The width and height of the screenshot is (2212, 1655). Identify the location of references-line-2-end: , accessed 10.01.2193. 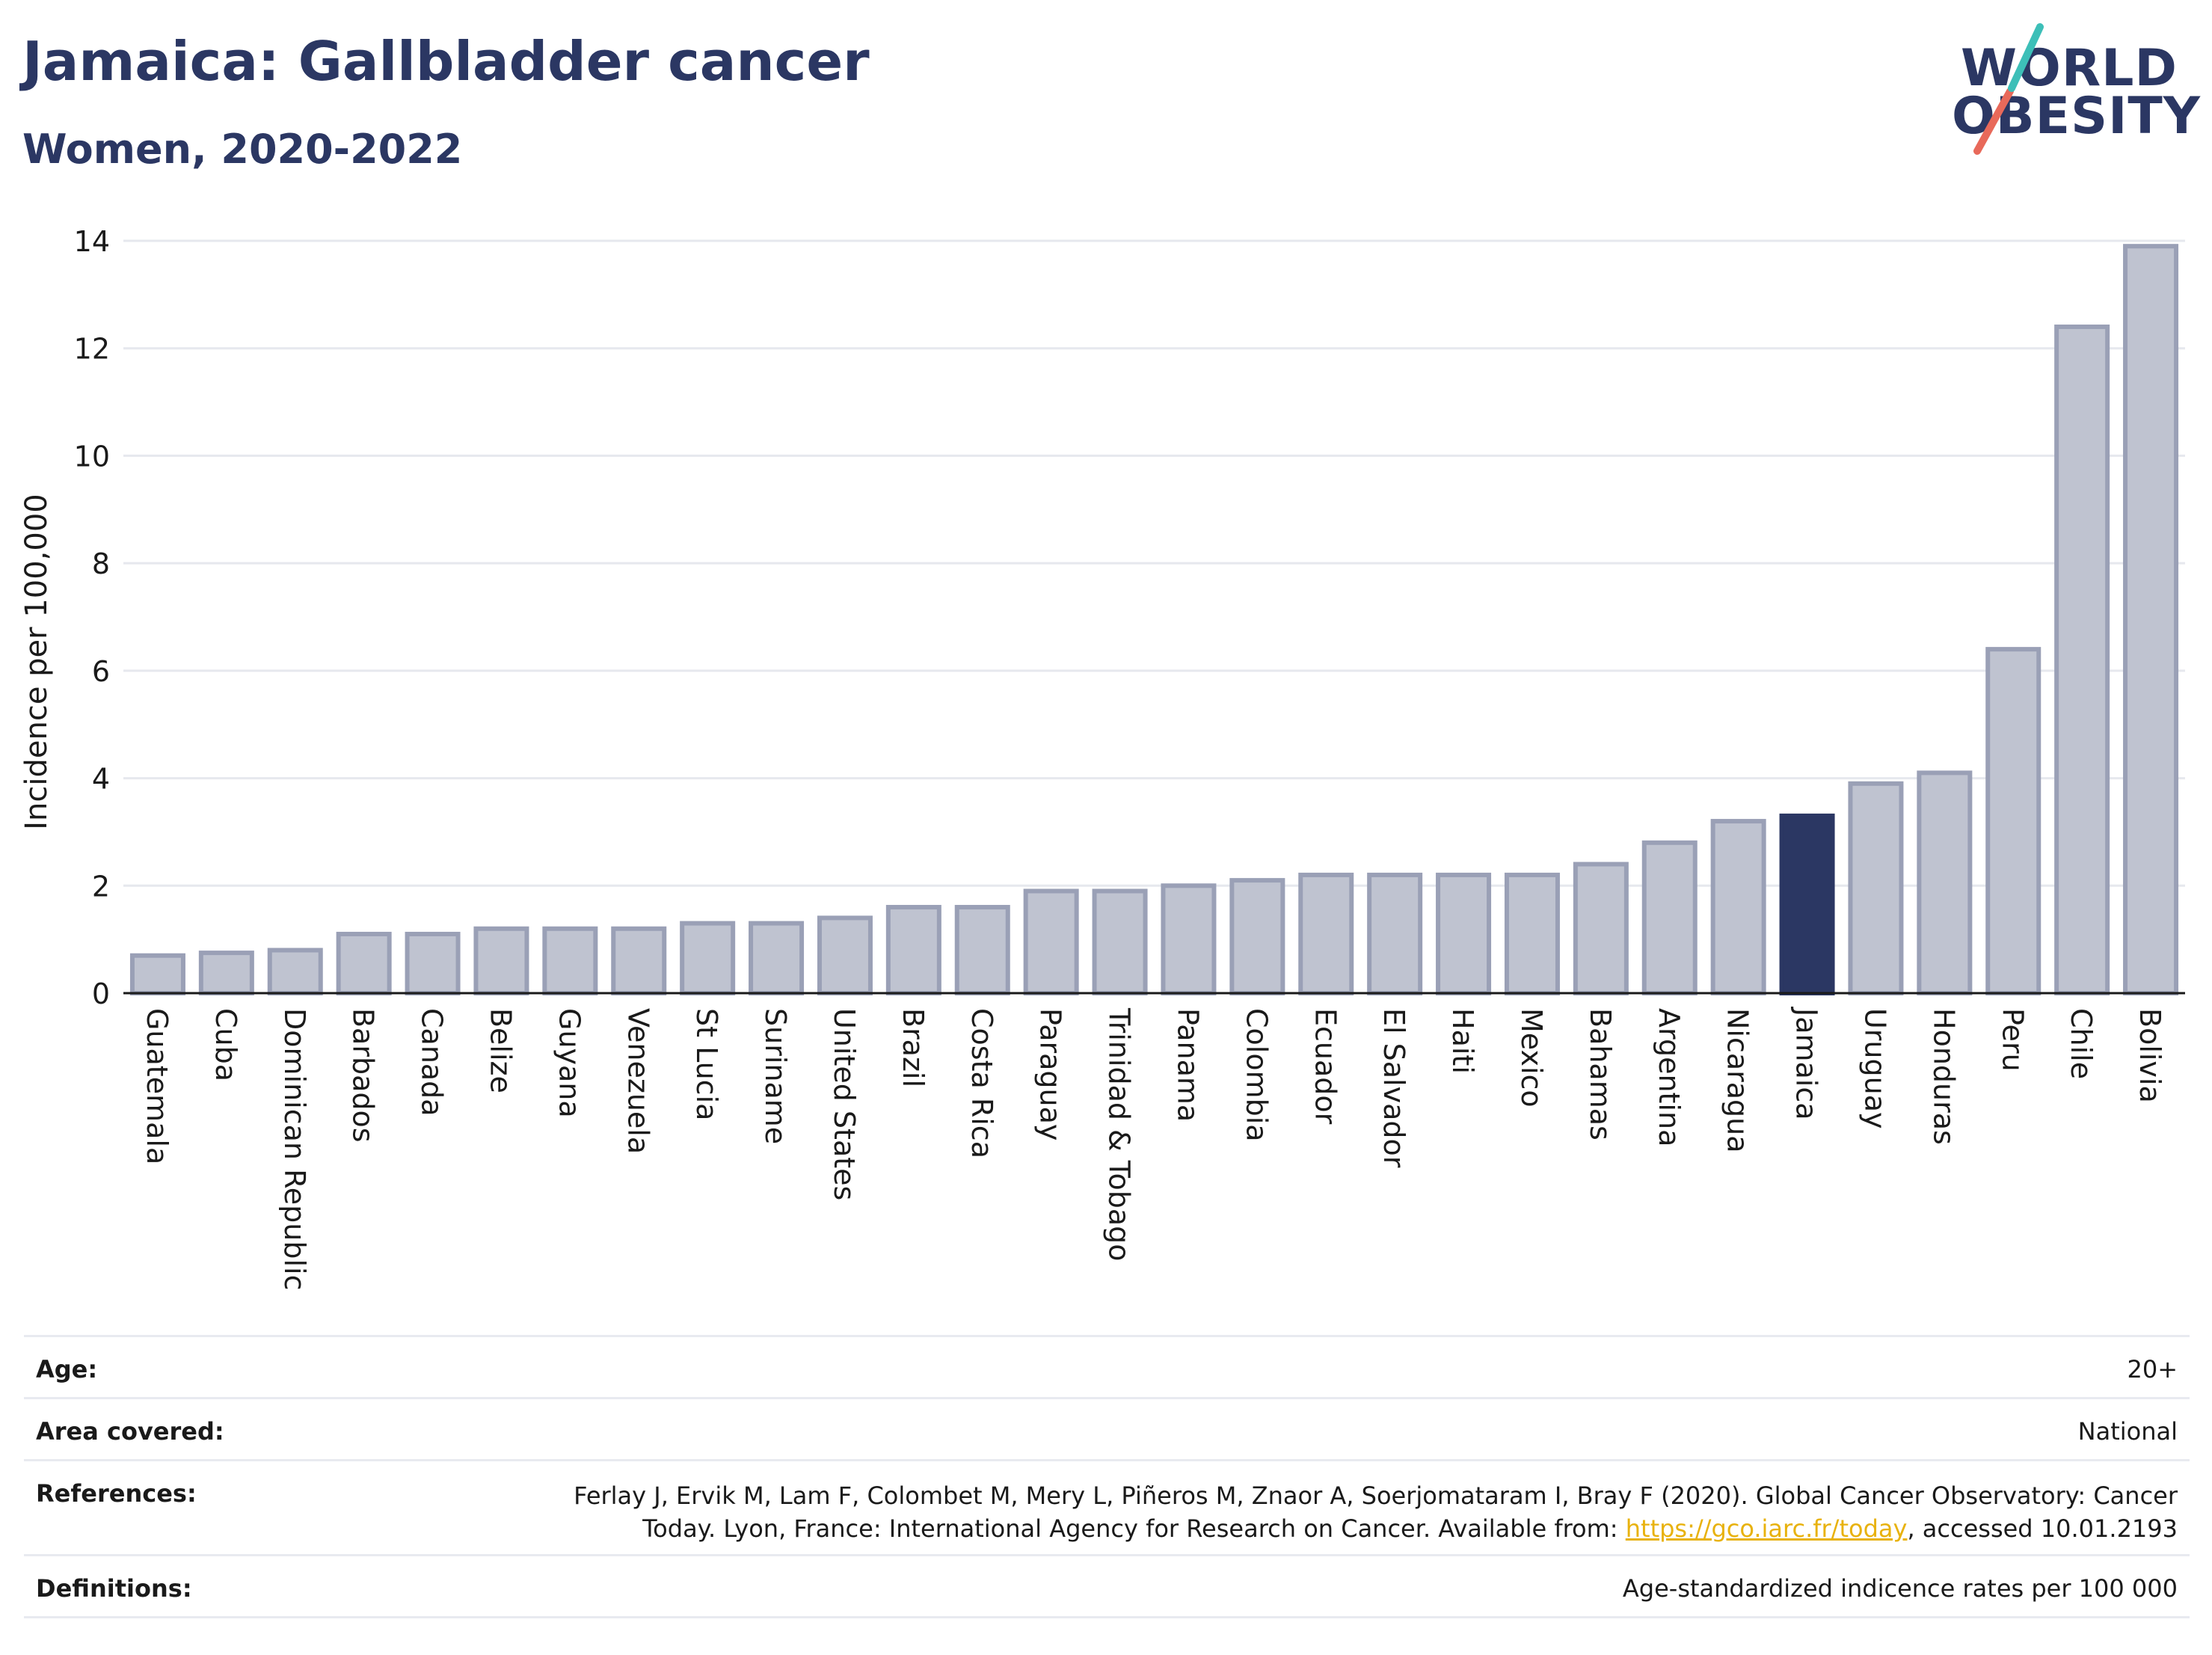
(2043, 1528).